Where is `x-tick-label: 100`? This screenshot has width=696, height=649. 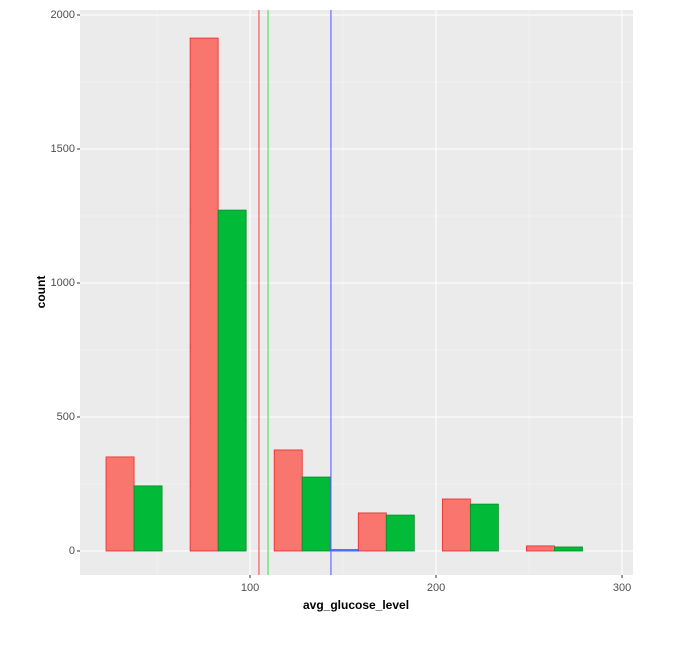 x-tick-label: 100 is located at coordinates (250, 588).